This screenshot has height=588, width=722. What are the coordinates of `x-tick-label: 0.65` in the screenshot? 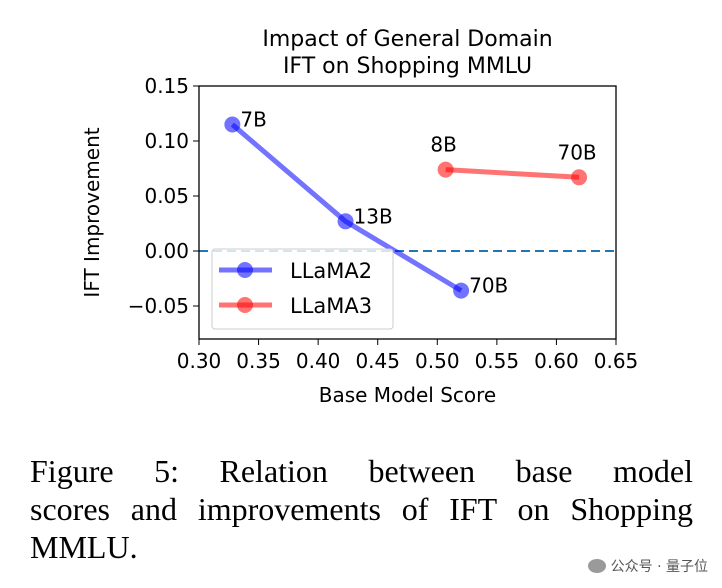 It's located at (616, 361).